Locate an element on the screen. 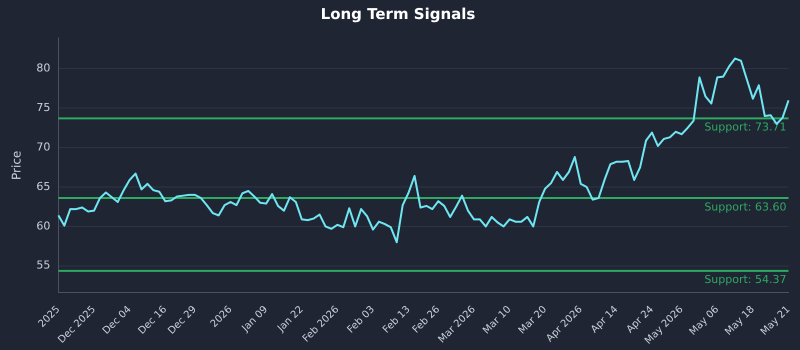 This screenshot has width=800, height=350. x-tick-label: Feb 26 is located at coordinates (426, 320).